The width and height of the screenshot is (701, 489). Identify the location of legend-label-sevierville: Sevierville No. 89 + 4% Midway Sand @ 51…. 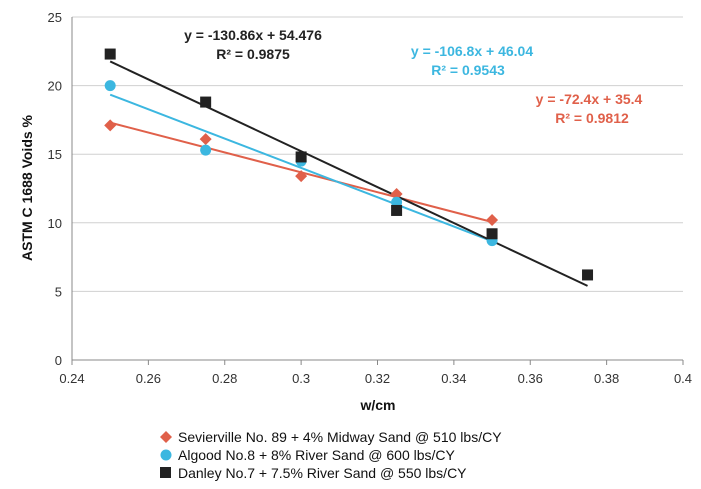
(340, 437).